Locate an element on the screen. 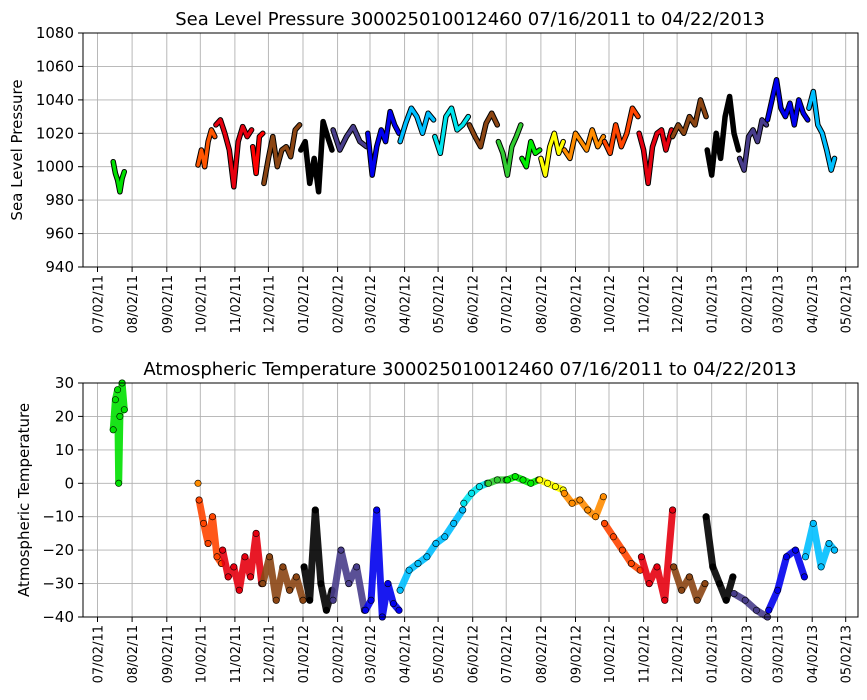 The image size is (867, 700). x-tick-label: 10/02/12 is located at coordinates (610, 654).